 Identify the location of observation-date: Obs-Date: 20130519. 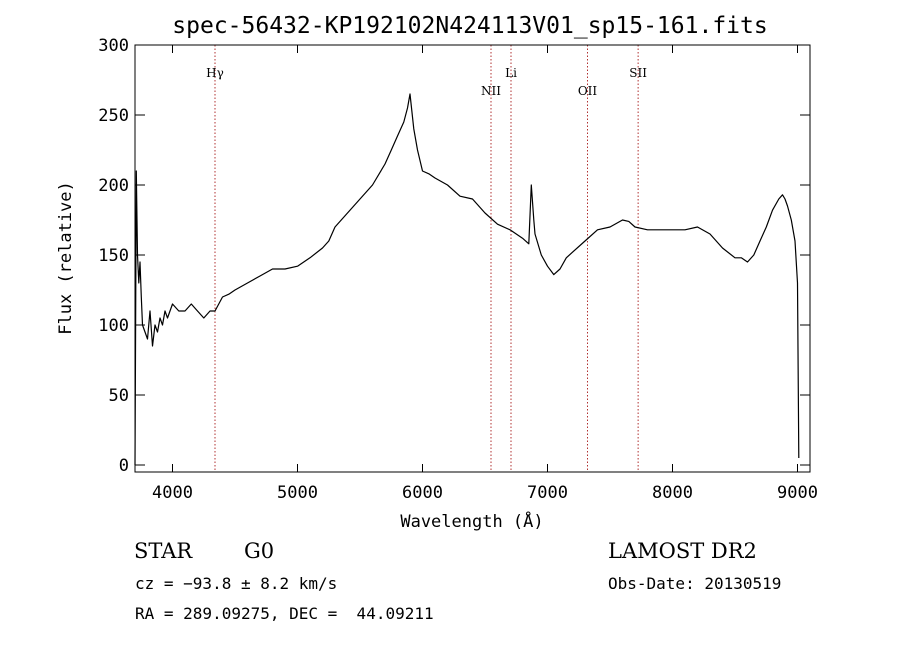
(695, 583).